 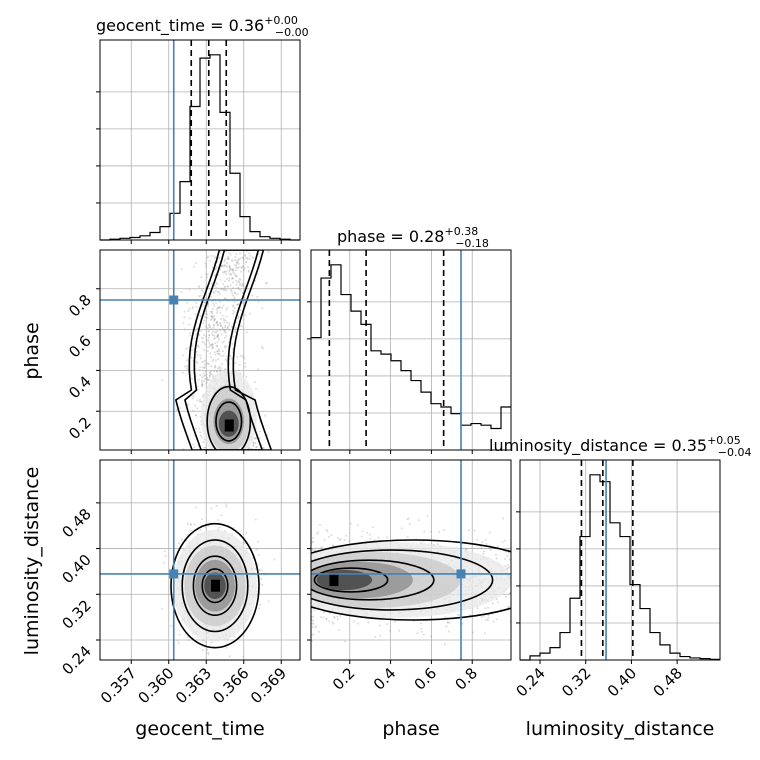 What do you see at coordinates (411, 560) in the screenshot?
I see `pair-panel-phase-luminosity_distance` at bounding box center [411, 560].